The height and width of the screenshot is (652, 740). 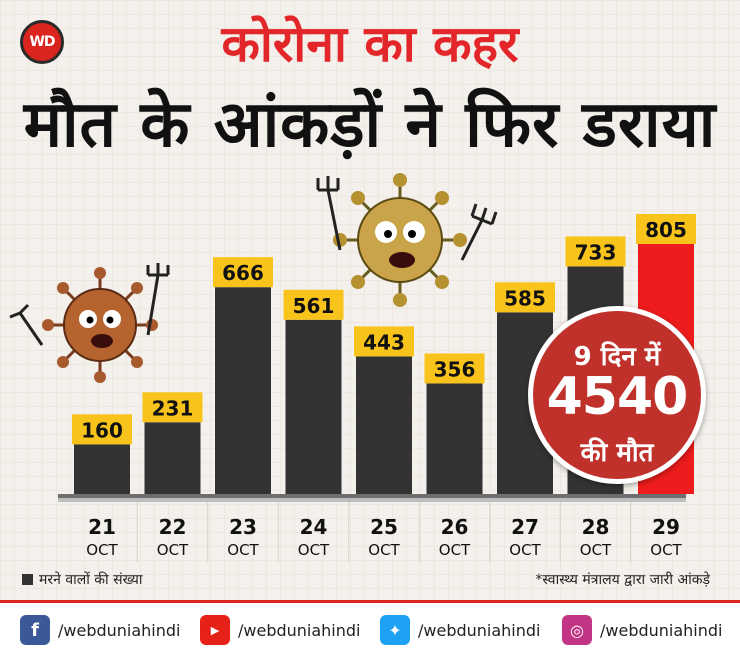 I want to click on badge-caption-text: की मौत, so click(x=617, y=453).